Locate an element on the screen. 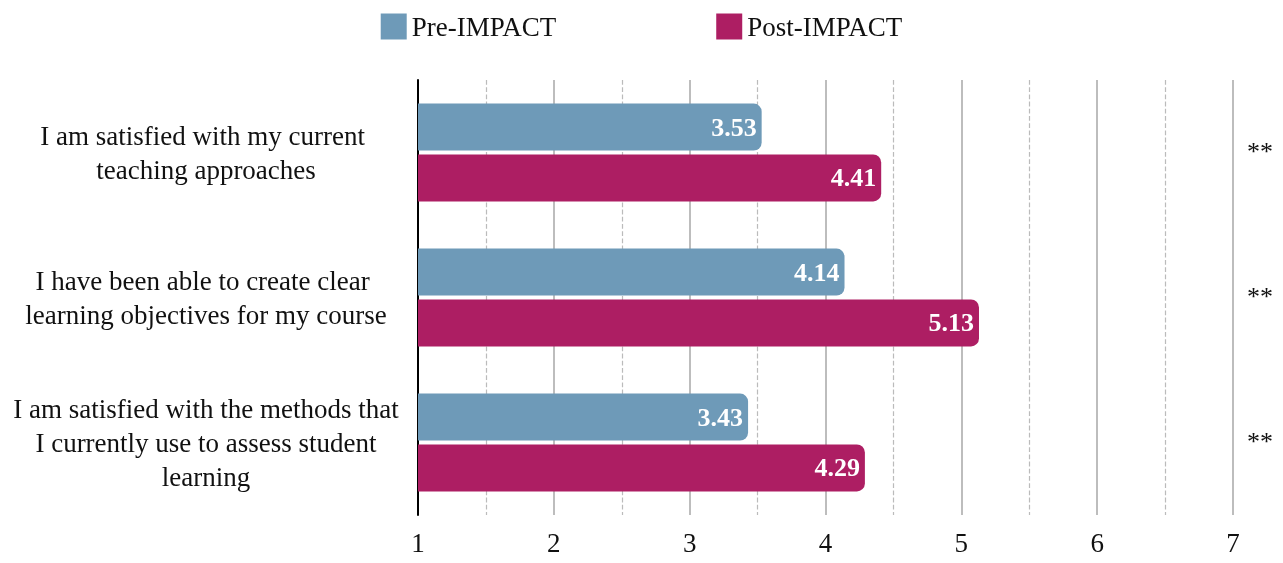 Image resolution: width=1283 pixels, height=563 pixels. legend-label: Post-IMPACT is located at coordinates (825, 26).